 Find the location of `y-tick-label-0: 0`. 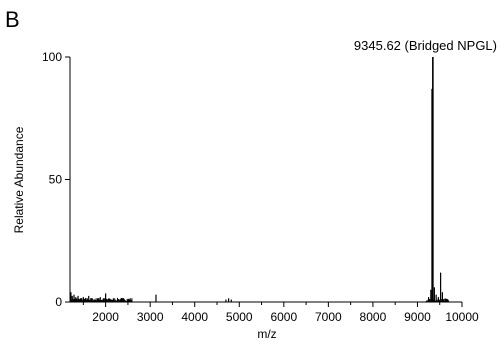

y-tick-label-0: 0 is located at coordinates (58, 302).